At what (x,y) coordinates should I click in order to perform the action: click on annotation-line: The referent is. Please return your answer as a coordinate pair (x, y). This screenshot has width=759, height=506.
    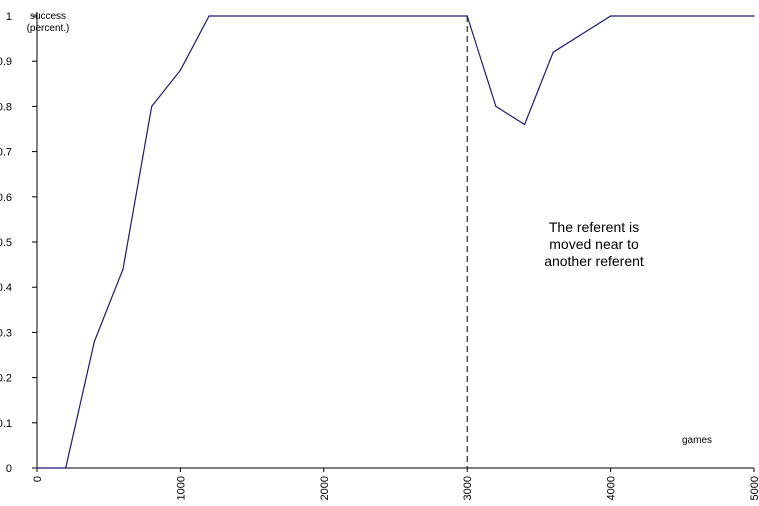
    Looking at the image, I should click on (594, 227).